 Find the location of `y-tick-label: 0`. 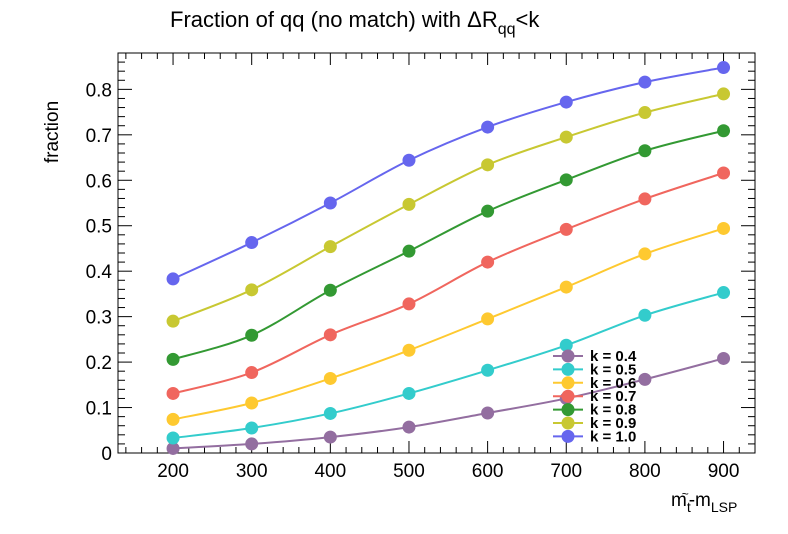

y-tick-label: 0 is located at coordinates (106, 454).